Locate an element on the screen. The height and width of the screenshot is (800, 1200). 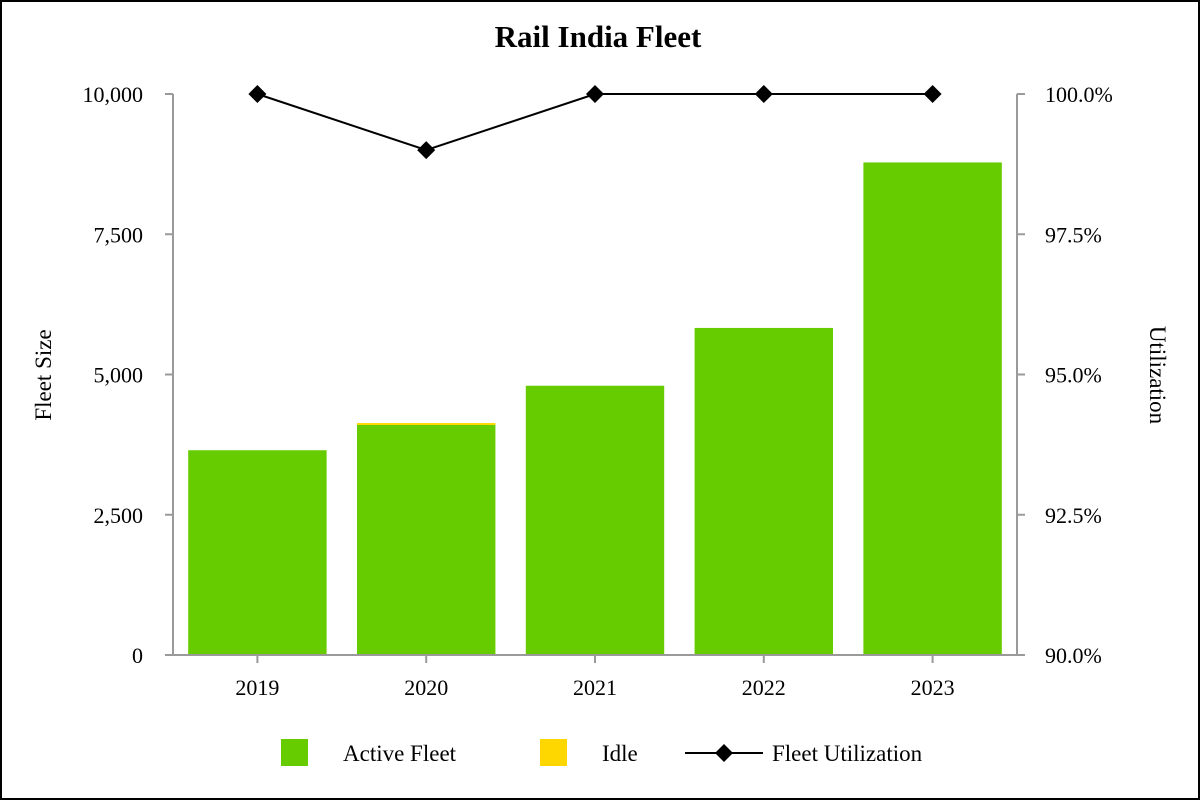
x-tick-label: 2023 is located at coordinates (933, 687).